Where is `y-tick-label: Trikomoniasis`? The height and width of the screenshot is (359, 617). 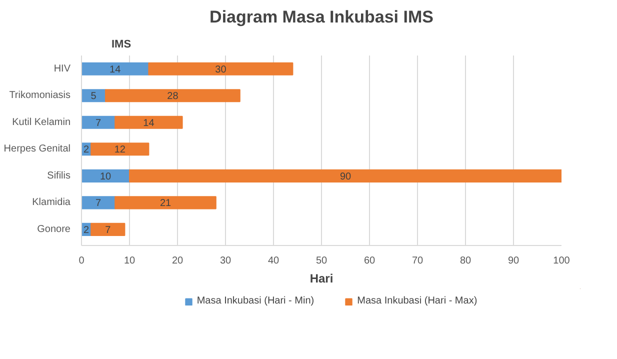
y-tick-label: Trikomoniasis is located at coordinates (40, 96).